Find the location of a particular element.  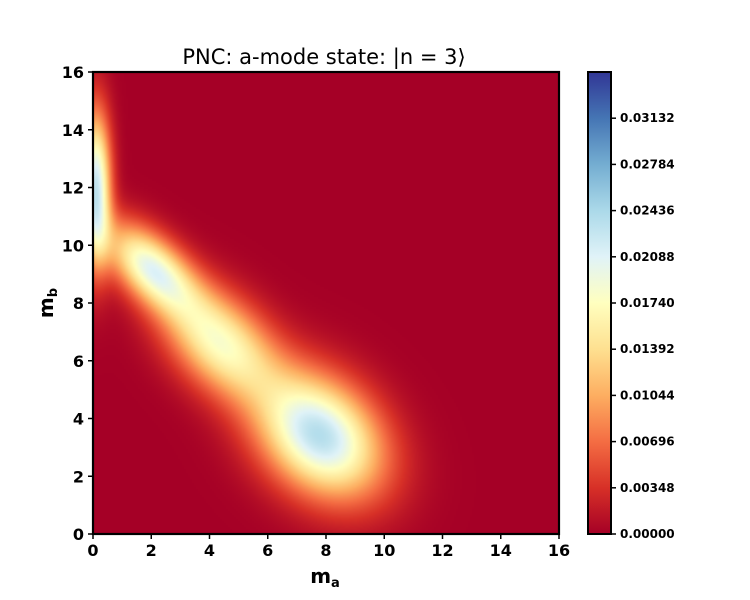

colorbar-tick-label: 0.03132 is located at coordinates (647, 118).